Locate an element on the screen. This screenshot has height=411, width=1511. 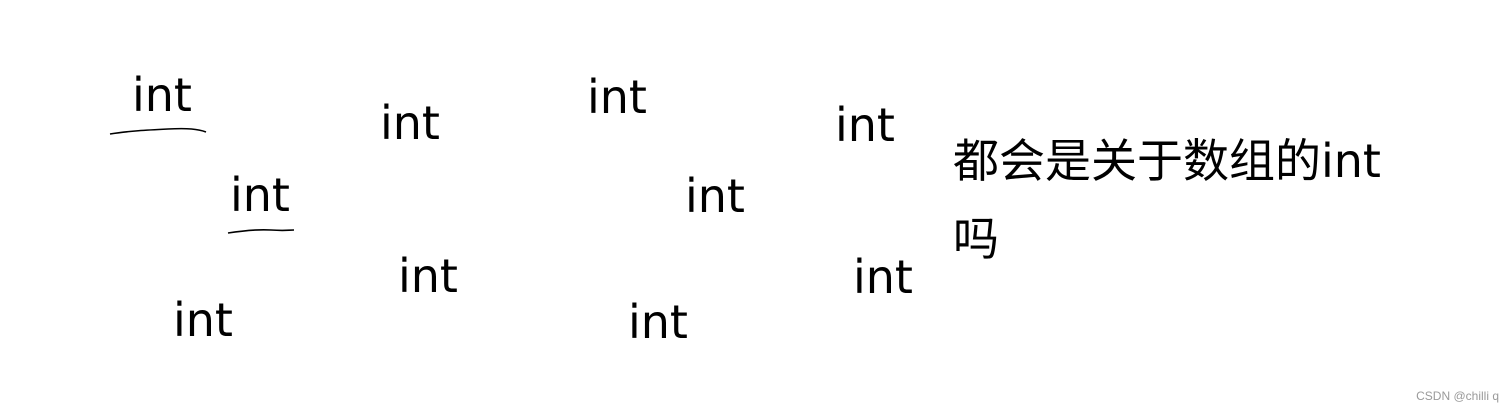
int-word-9: int is located at coordinates (203, 320).